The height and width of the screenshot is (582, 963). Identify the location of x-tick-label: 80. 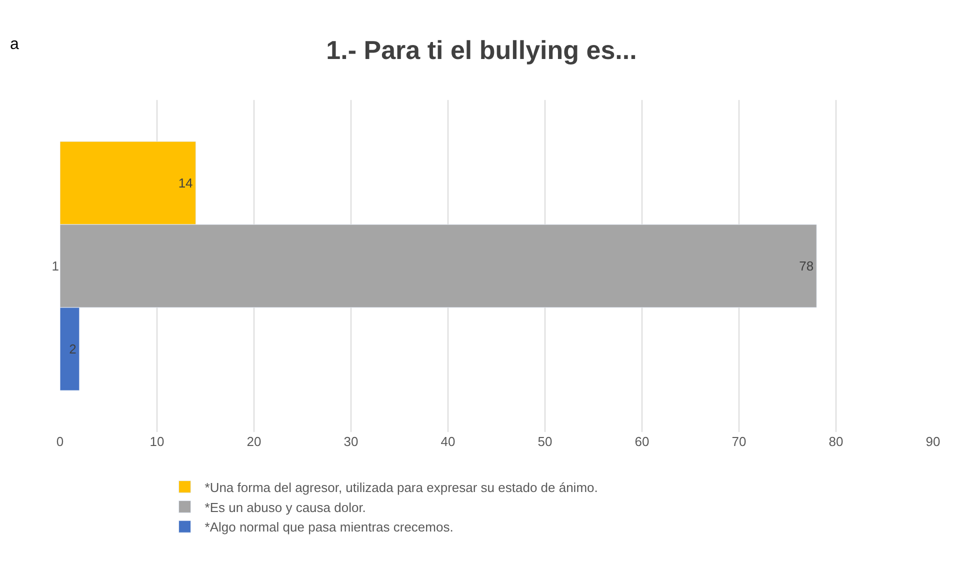
(836, 441).